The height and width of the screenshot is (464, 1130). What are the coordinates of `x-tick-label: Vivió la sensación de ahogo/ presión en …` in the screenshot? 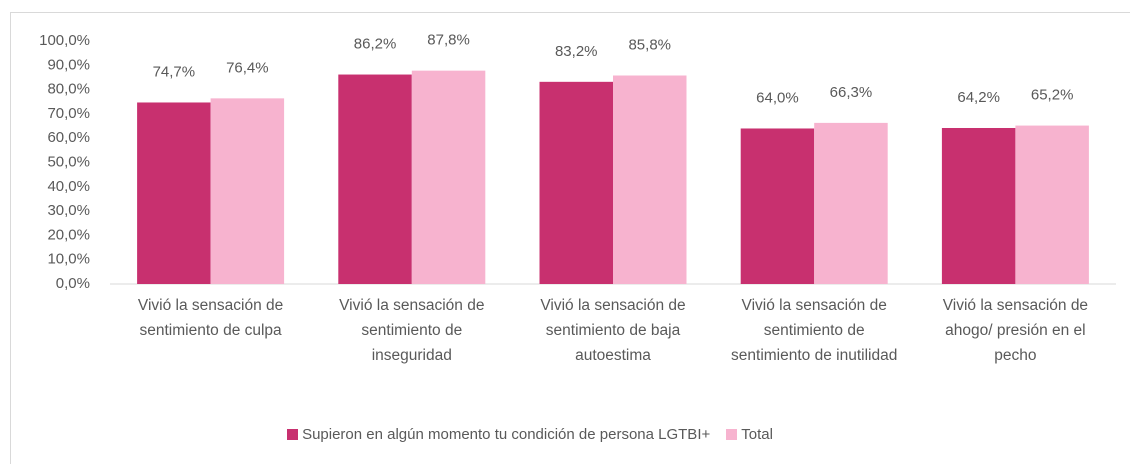 It's located at (1015, 330).